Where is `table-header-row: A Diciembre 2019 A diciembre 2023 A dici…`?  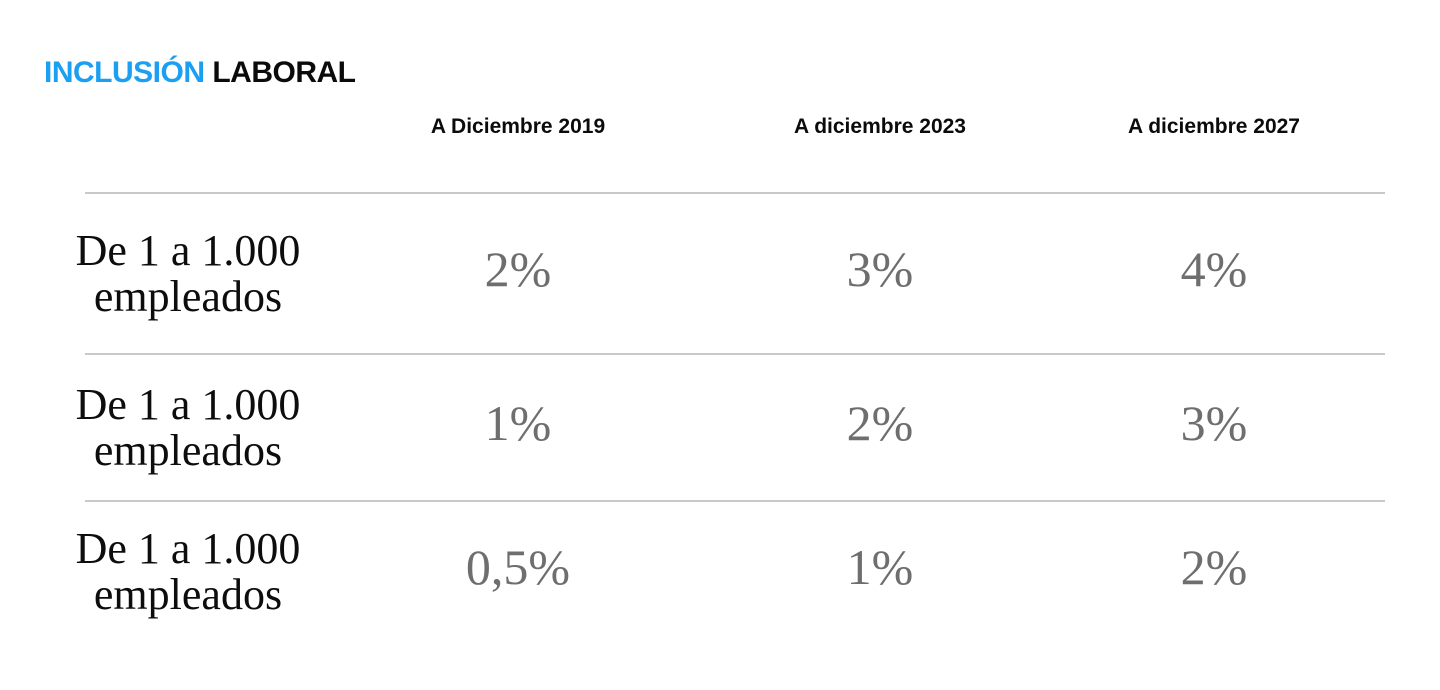 table-header-row: A Diciembre 2019 A diciembre 2023 A dici… is located at coordinates (715, 143).